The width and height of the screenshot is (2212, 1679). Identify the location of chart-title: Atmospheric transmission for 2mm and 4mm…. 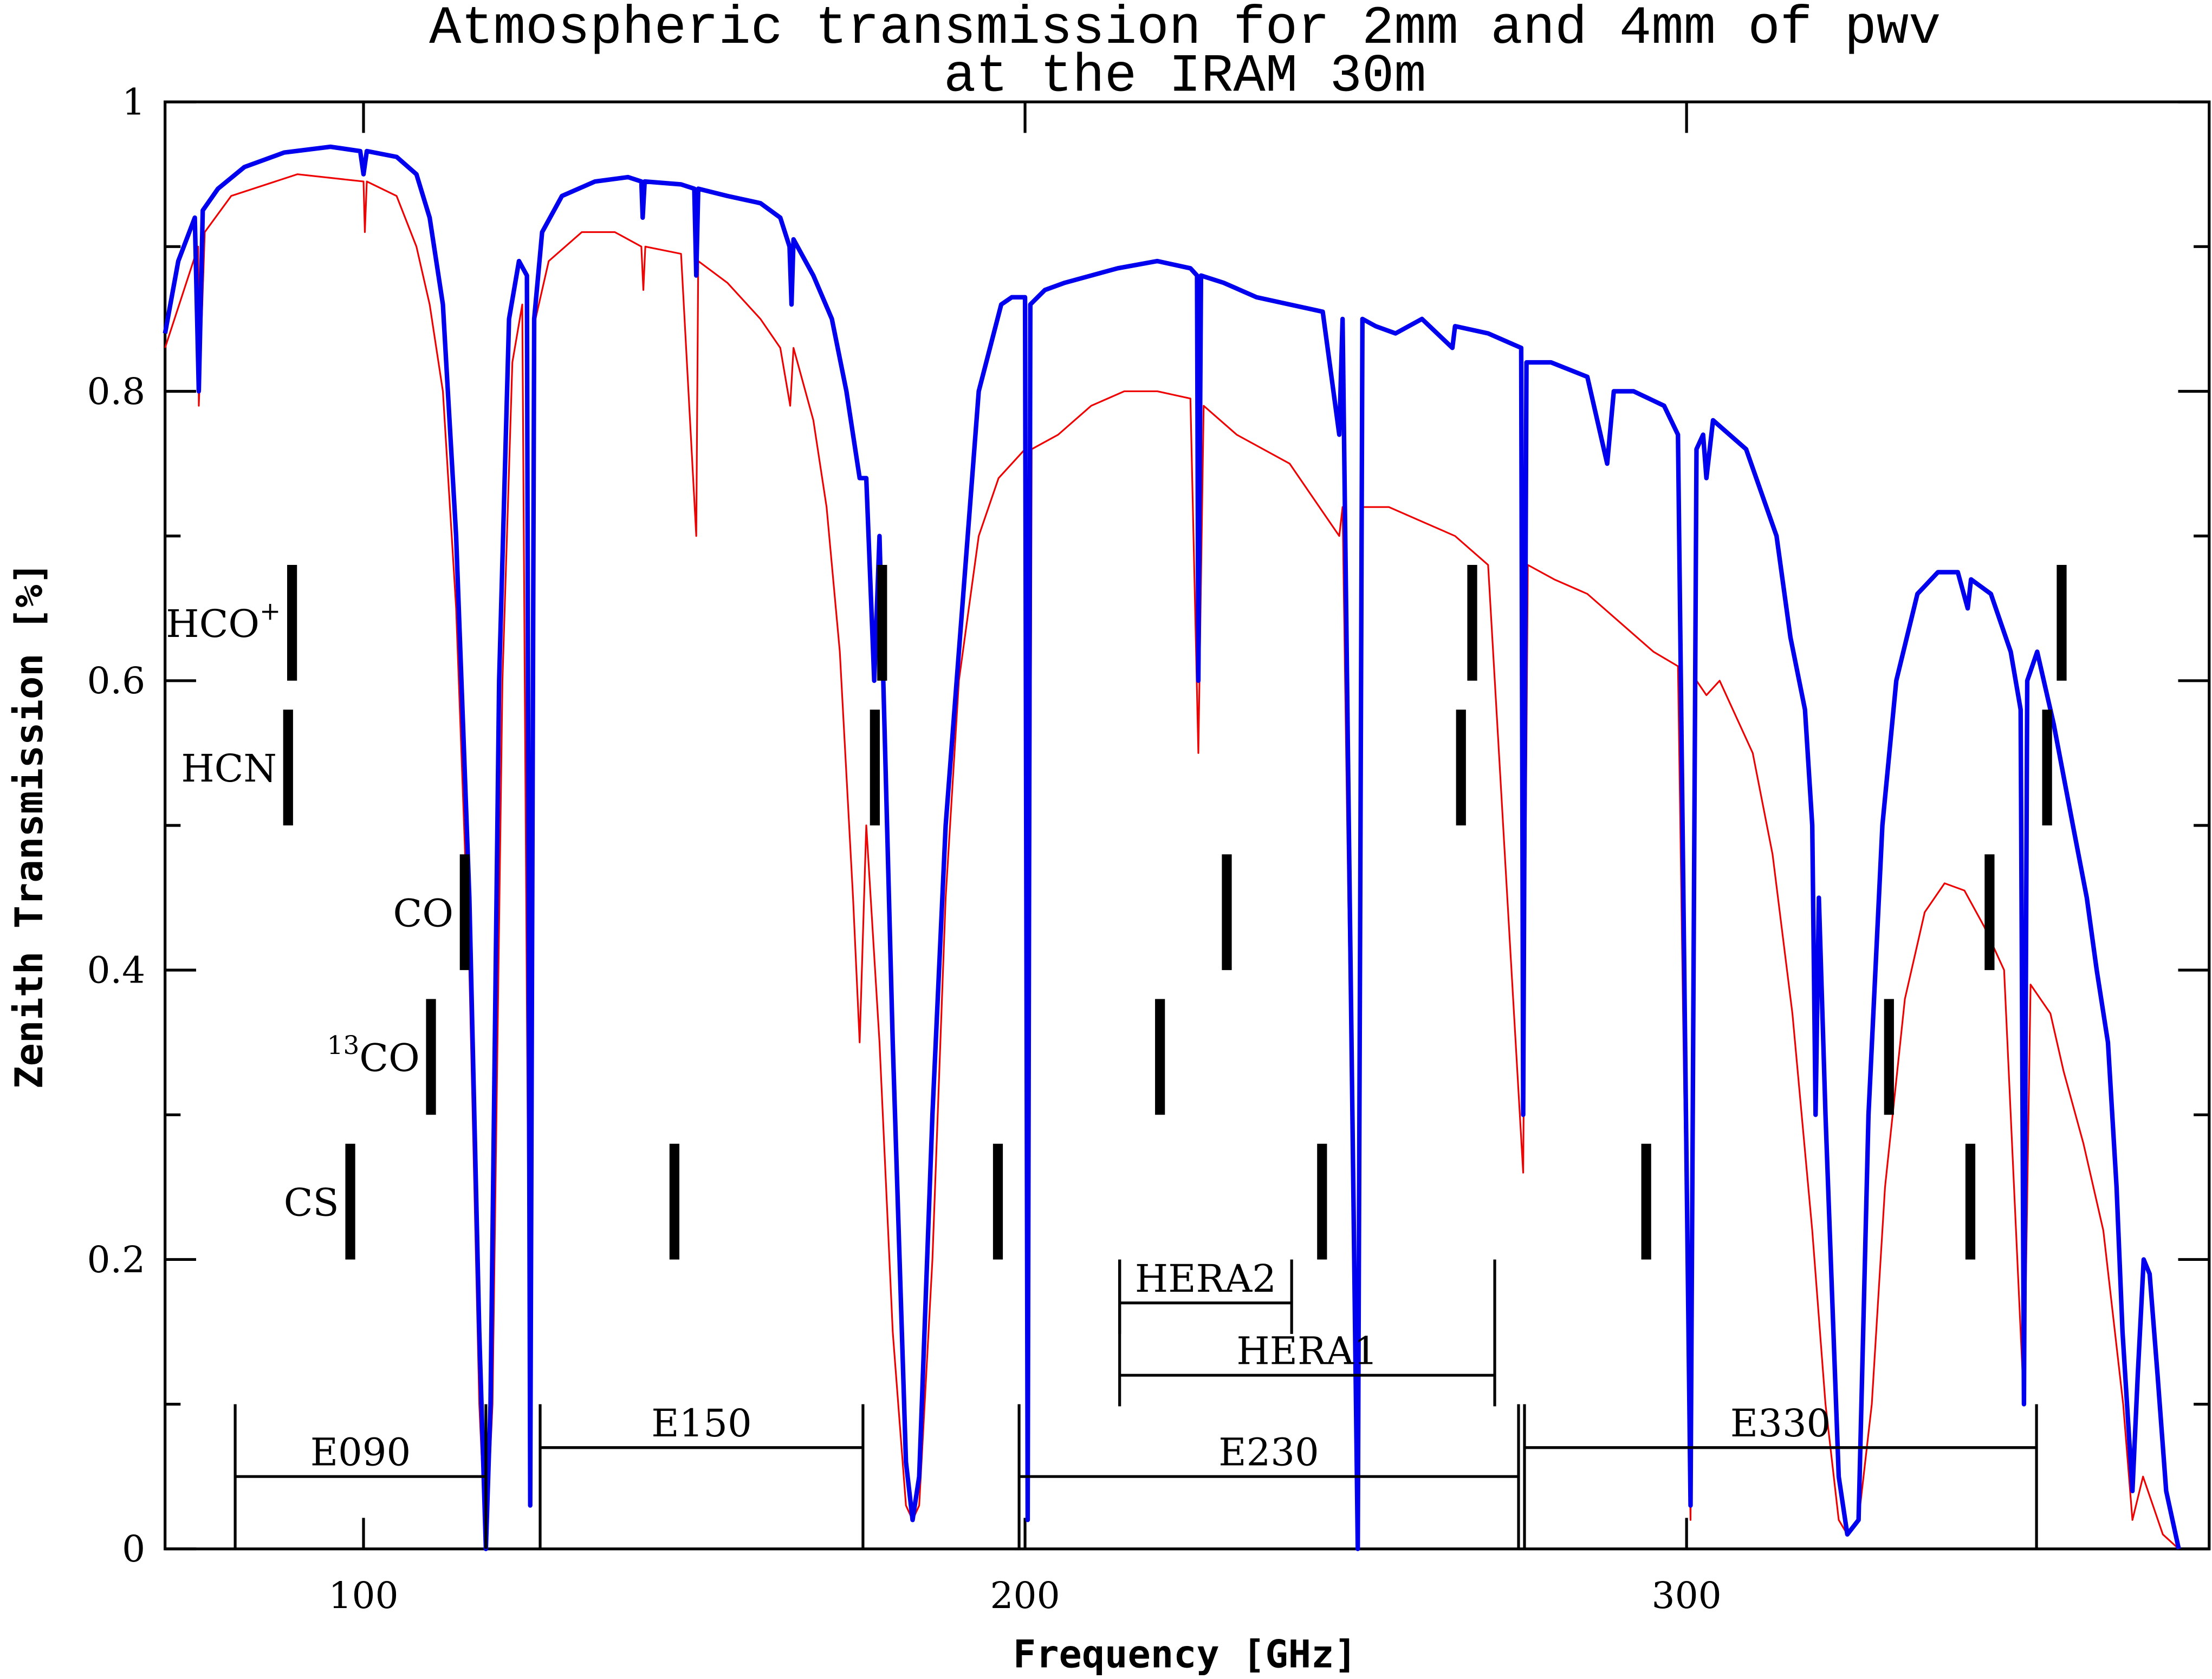
(1185, 29).